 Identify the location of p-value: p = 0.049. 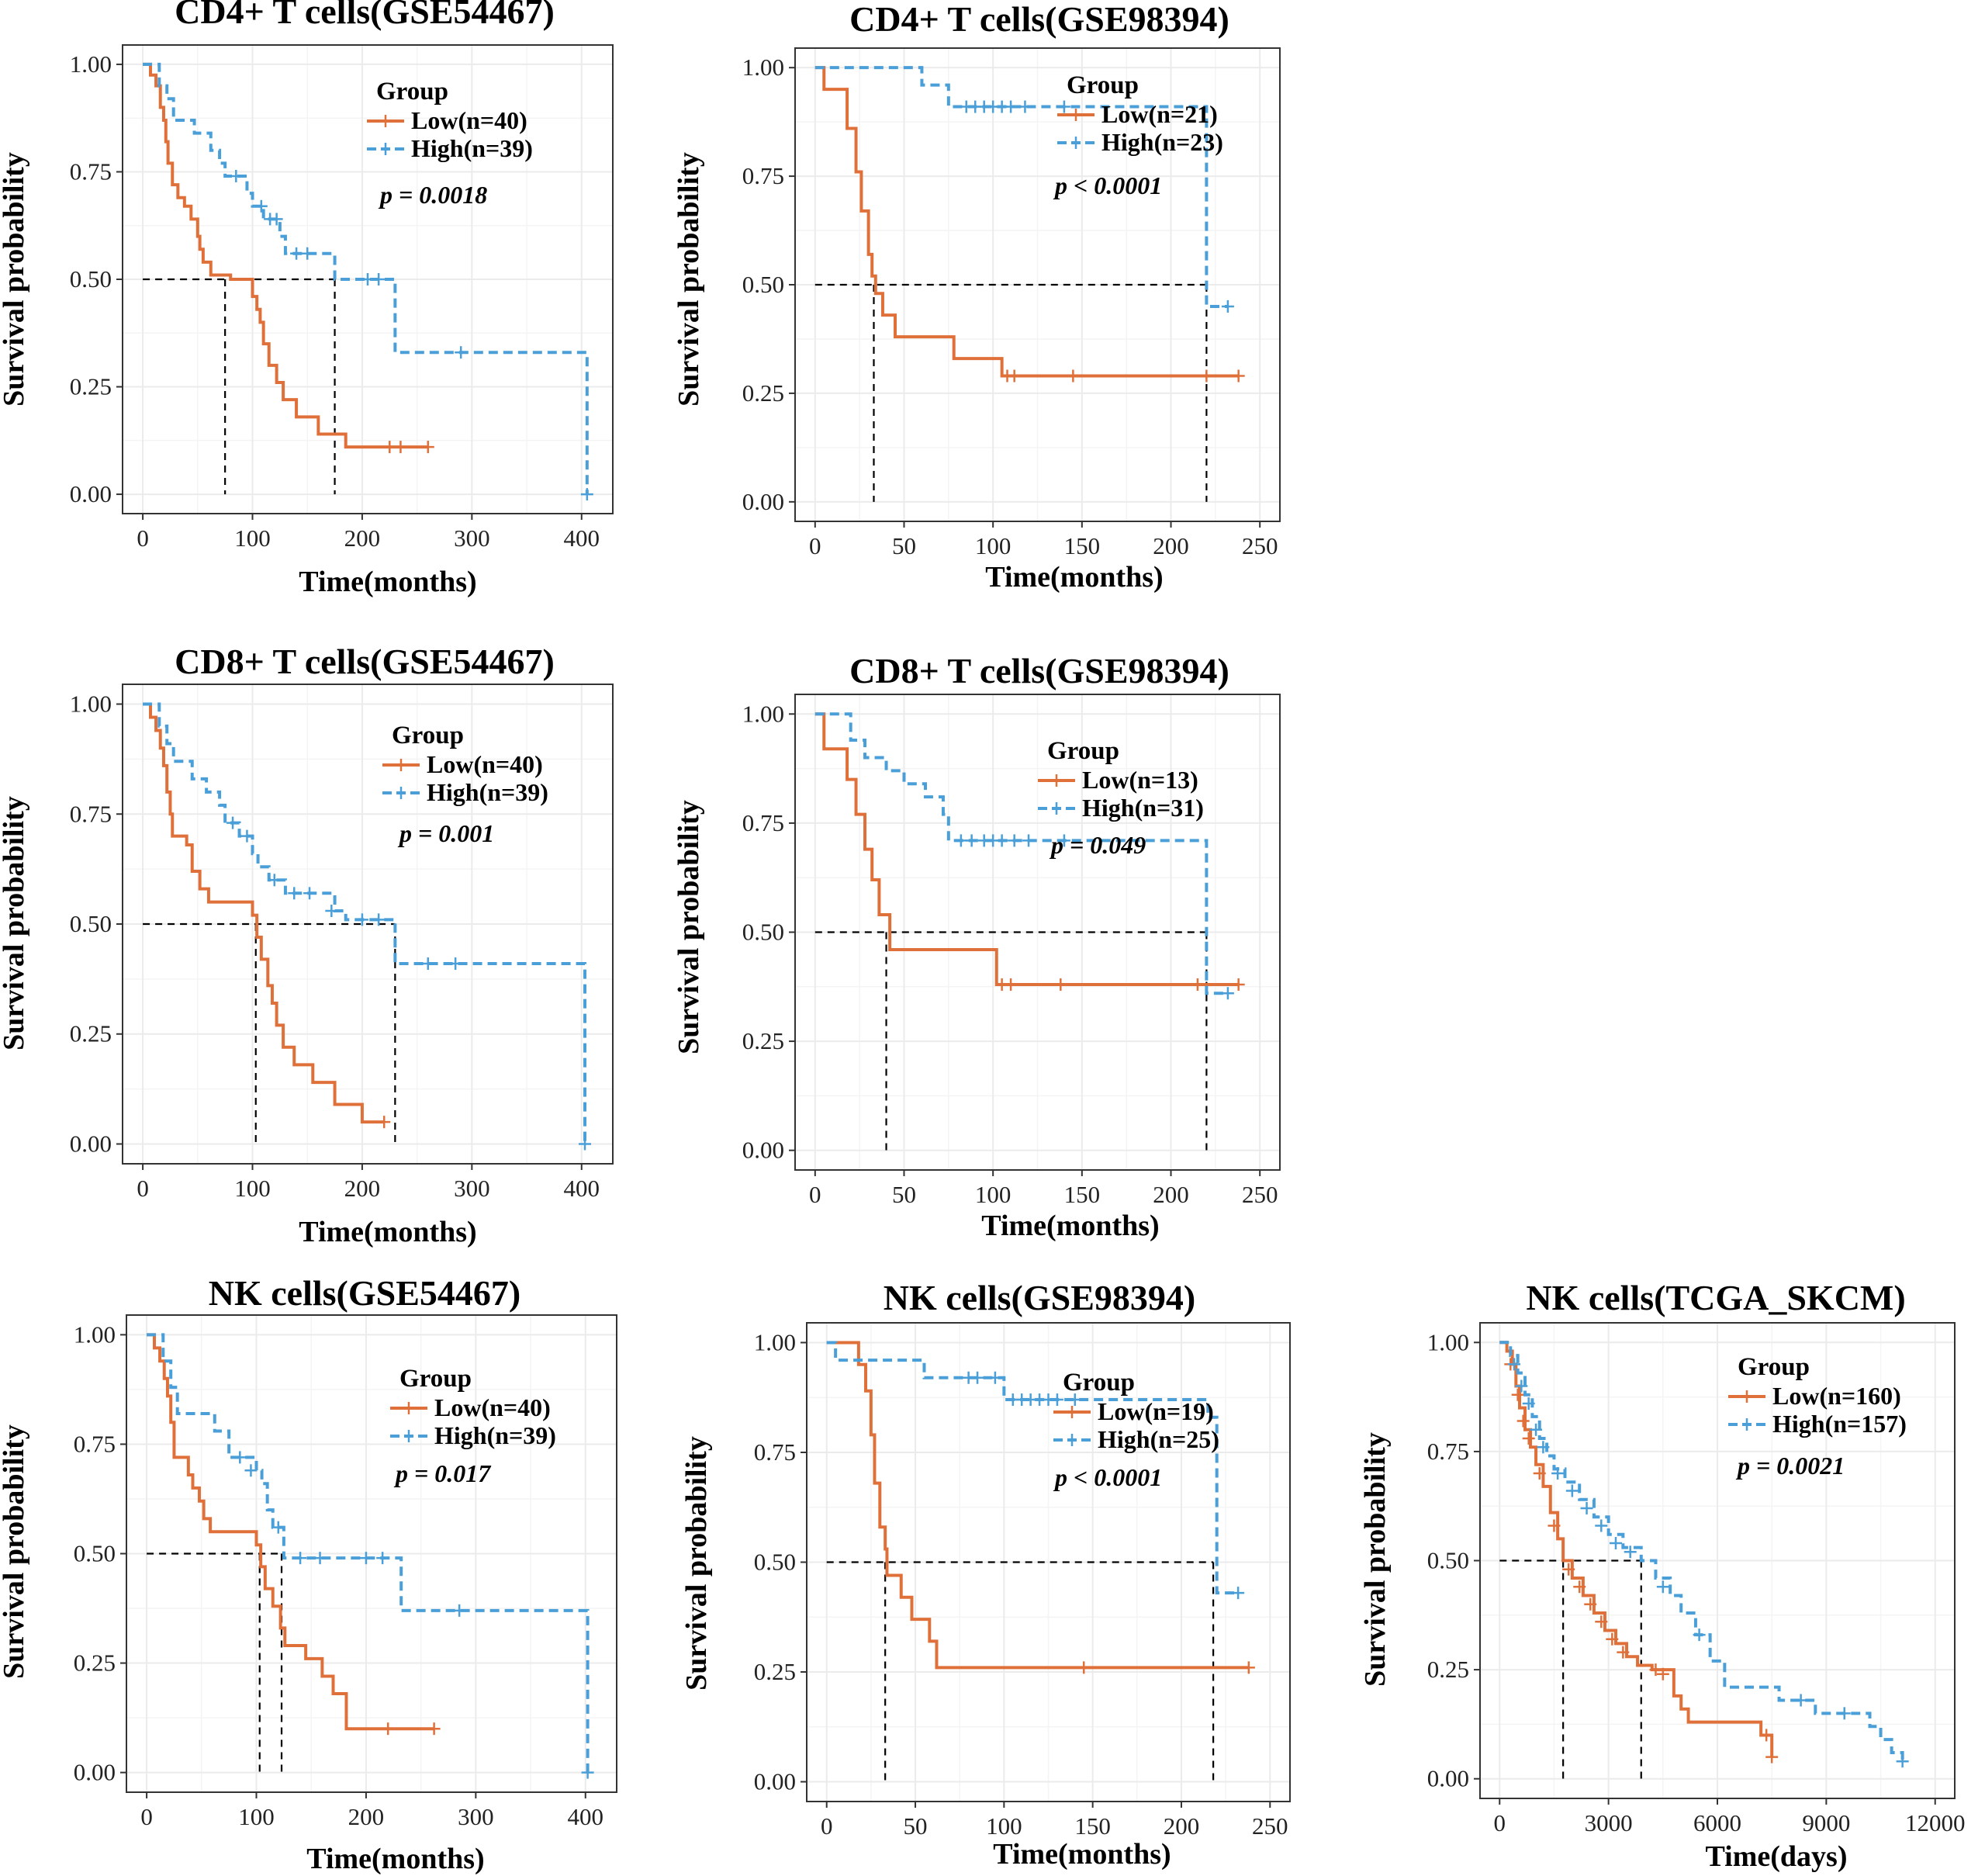
(1097, 845).